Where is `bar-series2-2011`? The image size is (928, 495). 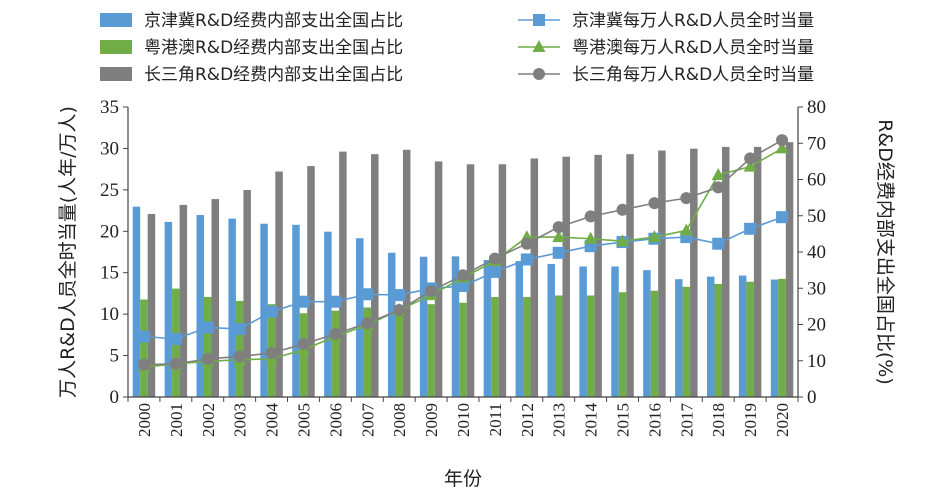
bar-series2-2011 is located at coordinates (495, 346).